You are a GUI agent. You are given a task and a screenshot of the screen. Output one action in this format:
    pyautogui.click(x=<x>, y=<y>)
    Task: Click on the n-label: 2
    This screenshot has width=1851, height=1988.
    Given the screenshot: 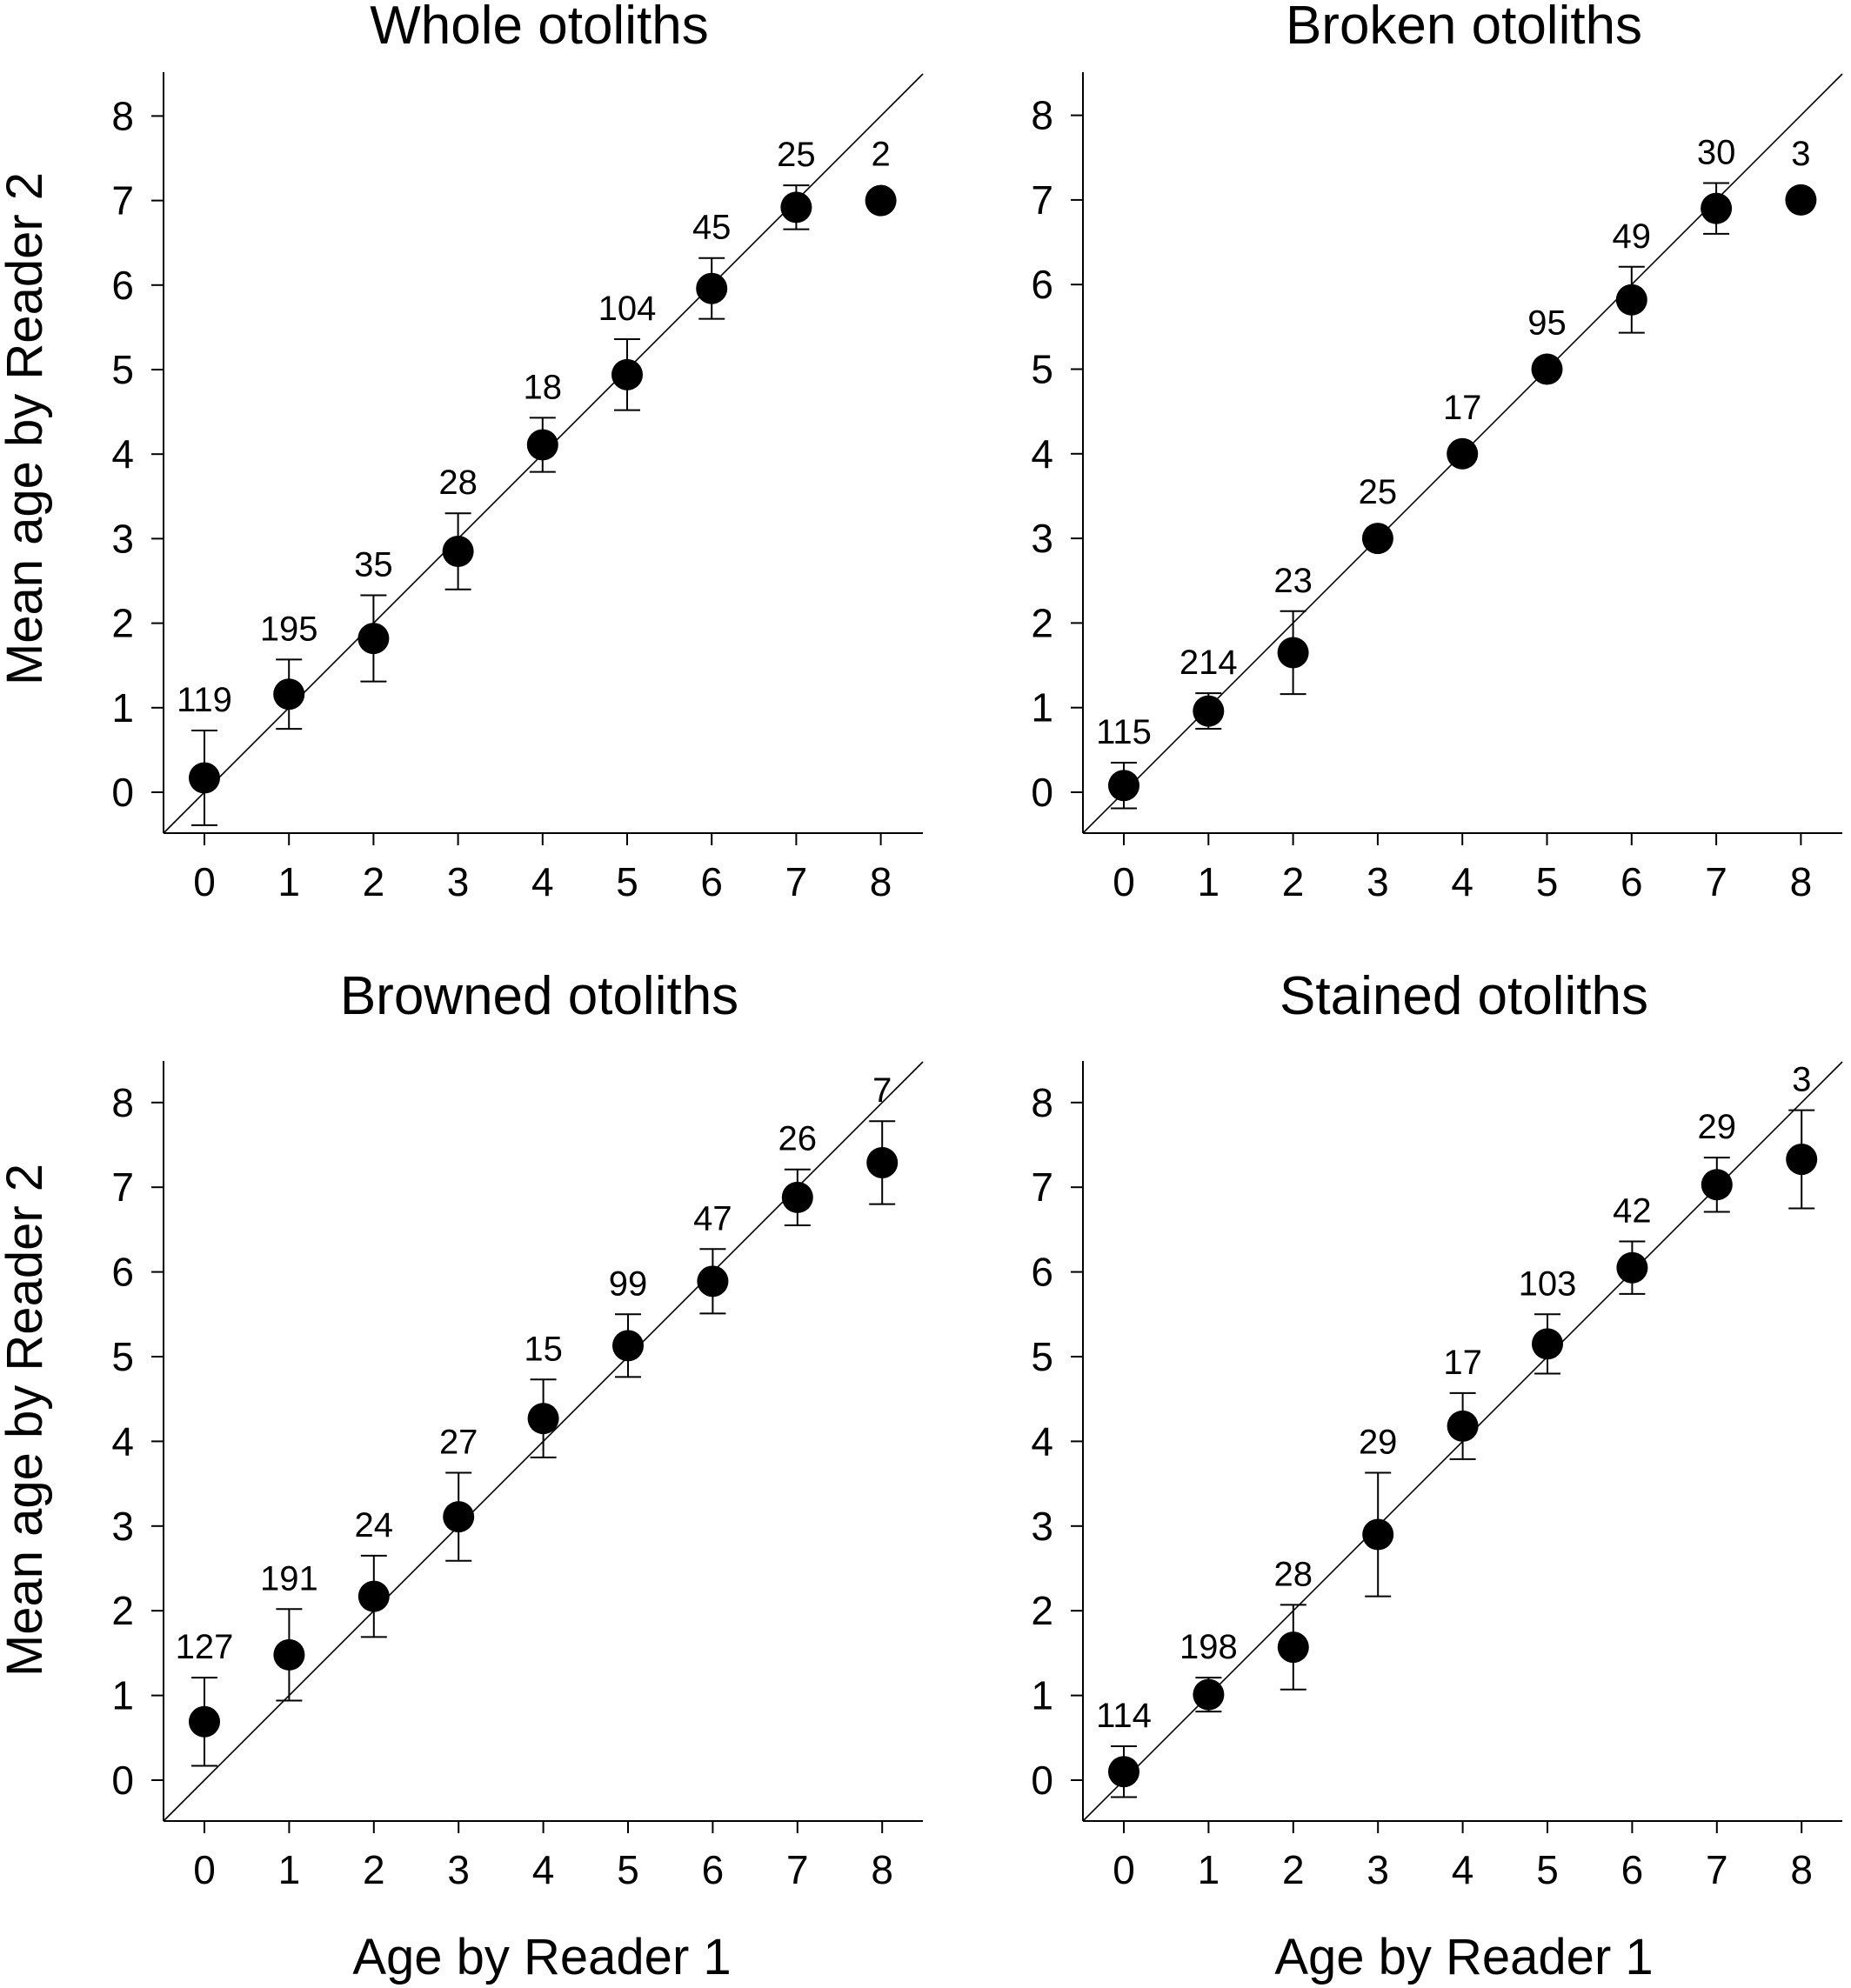 What is the action you would take?
    pyautogui.click(x=880, y=155)
    